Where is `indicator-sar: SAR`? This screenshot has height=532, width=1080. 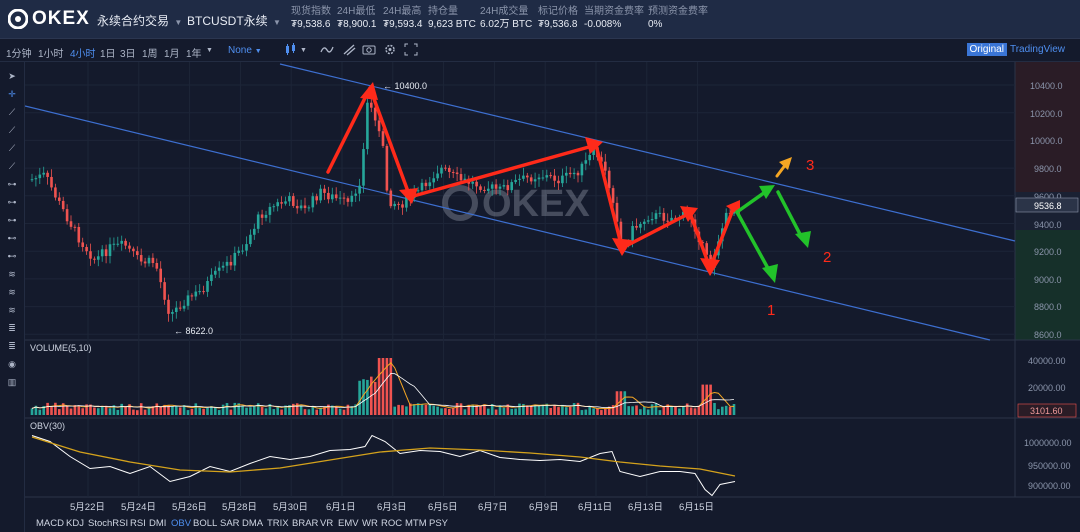 indicator-sar: SAR is located at coordinates (230, 523).